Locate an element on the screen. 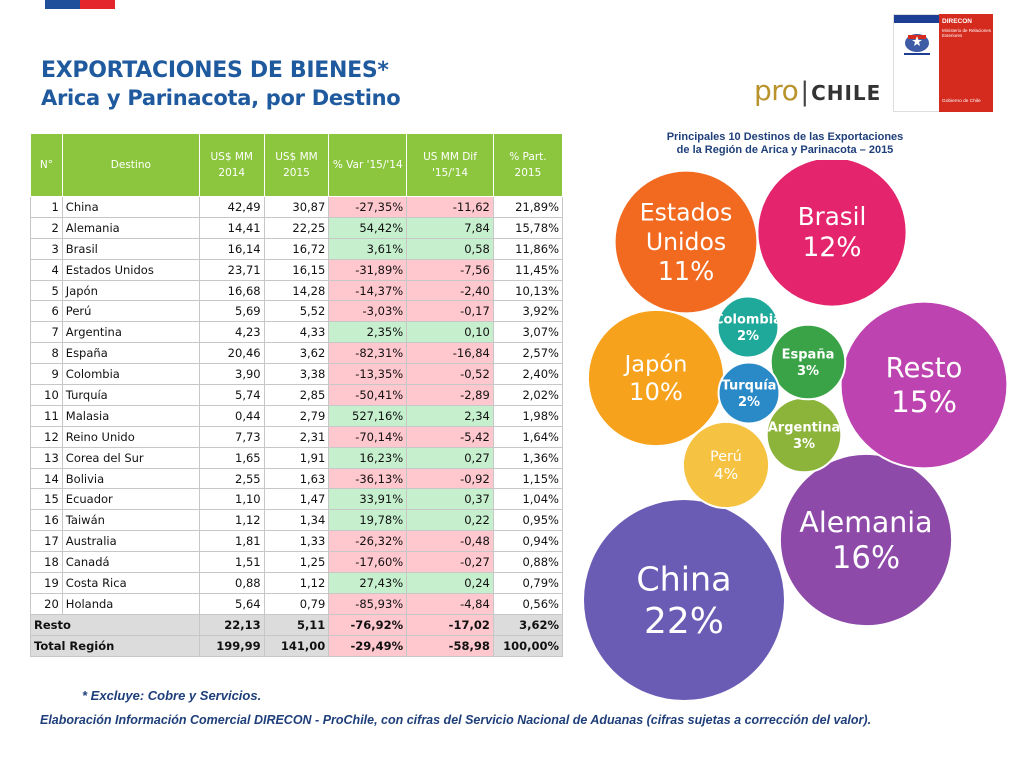 Image resolution: width=1024 pixels, height=768 pixels. table-row: 15 Ecuador 1,10 1,47 33,91% 0,37 1,04% is located at coordinates (297, 499).